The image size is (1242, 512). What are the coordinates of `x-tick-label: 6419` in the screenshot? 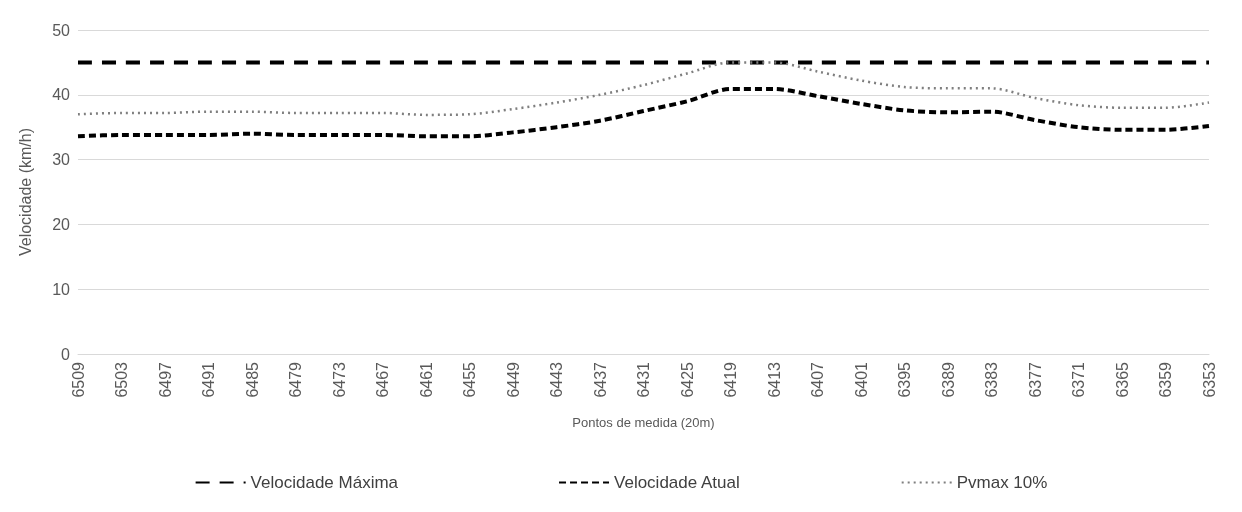 It's located at (730, 379).